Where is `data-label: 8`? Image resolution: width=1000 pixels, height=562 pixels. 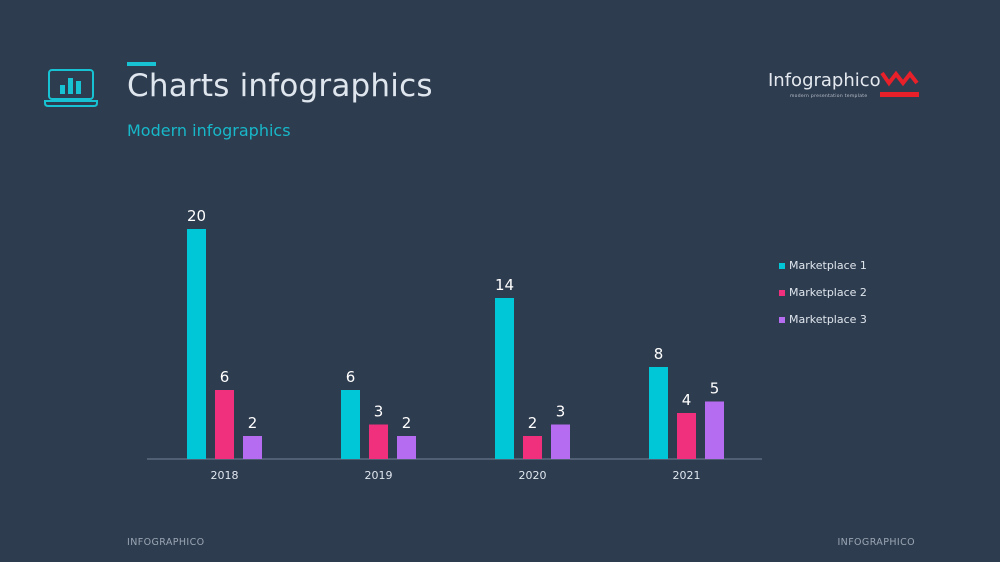 data-label: 8 is located at coordinates (659, 354).